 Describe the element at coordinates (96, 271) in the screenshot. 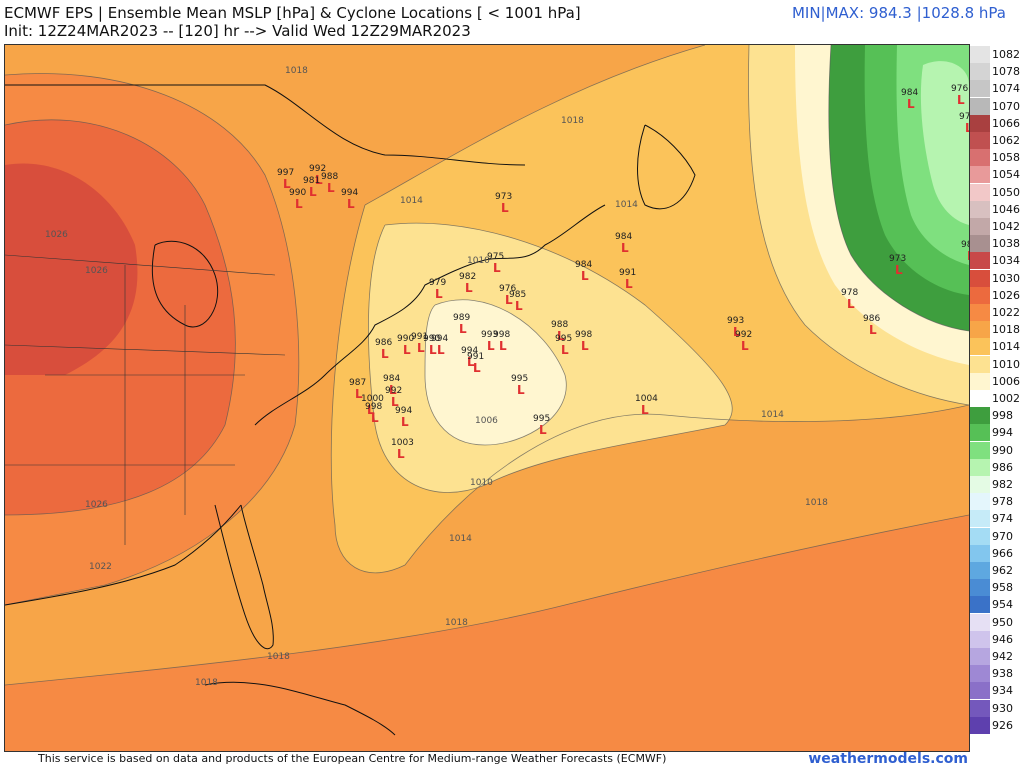

I see `isobar-label: 1026` at that location.